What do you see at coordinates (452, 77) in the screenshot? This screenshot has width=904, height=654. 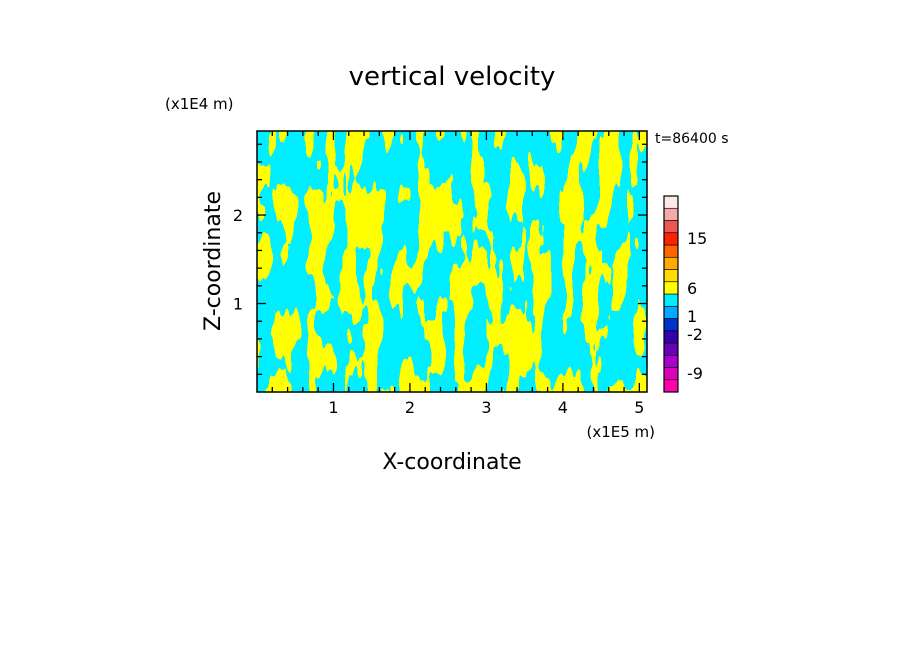 I see `chart-title: vertical velocity` at bounding box center [452, 77].